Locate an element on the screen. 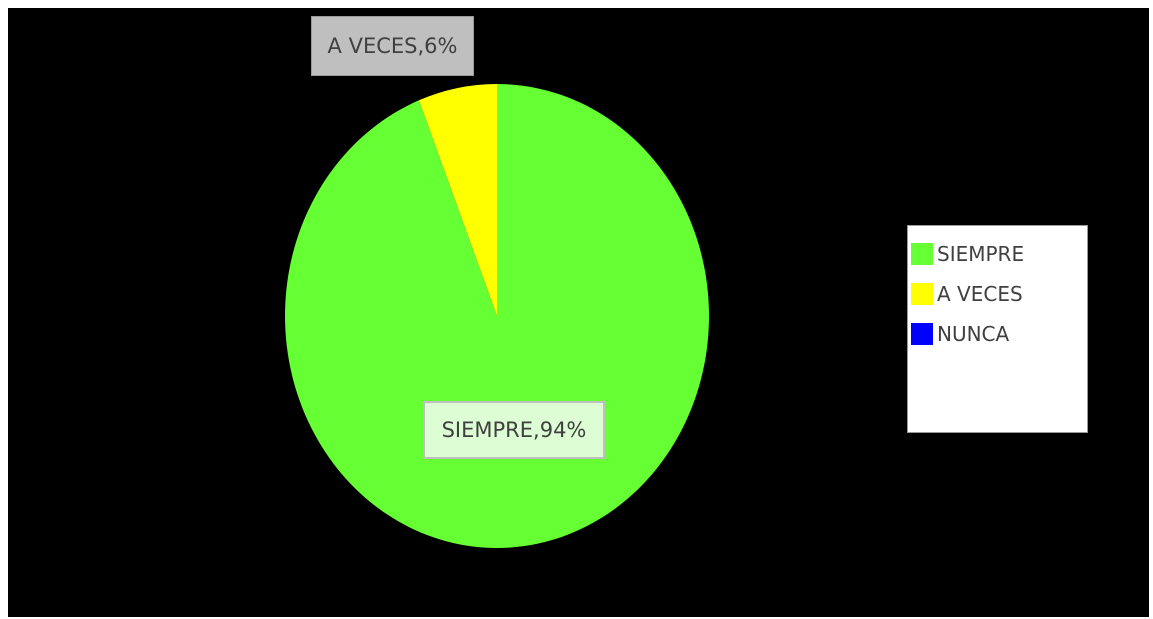 The width and height of the screenshot is (1153, 619). legend-label-a-veces: A VECES is located at coordinates (980, 294).